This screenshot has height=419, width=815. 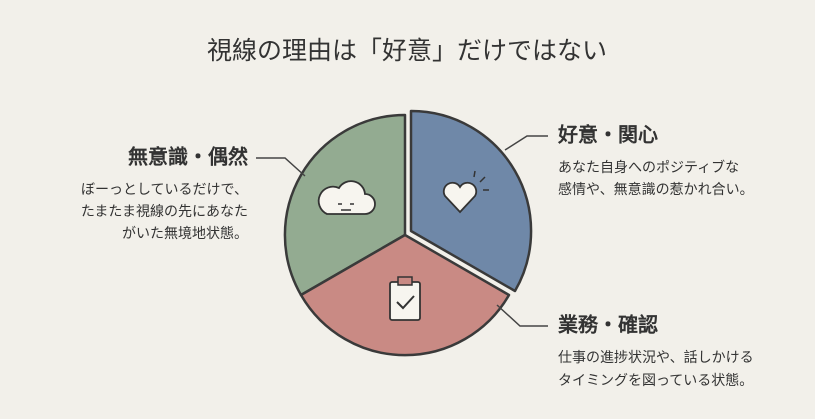 What do you see at coordinates (407, 50) in the screenshot?
I see `title: 視線の理由は「好意」だけではない` at bounding box center [407, 50].